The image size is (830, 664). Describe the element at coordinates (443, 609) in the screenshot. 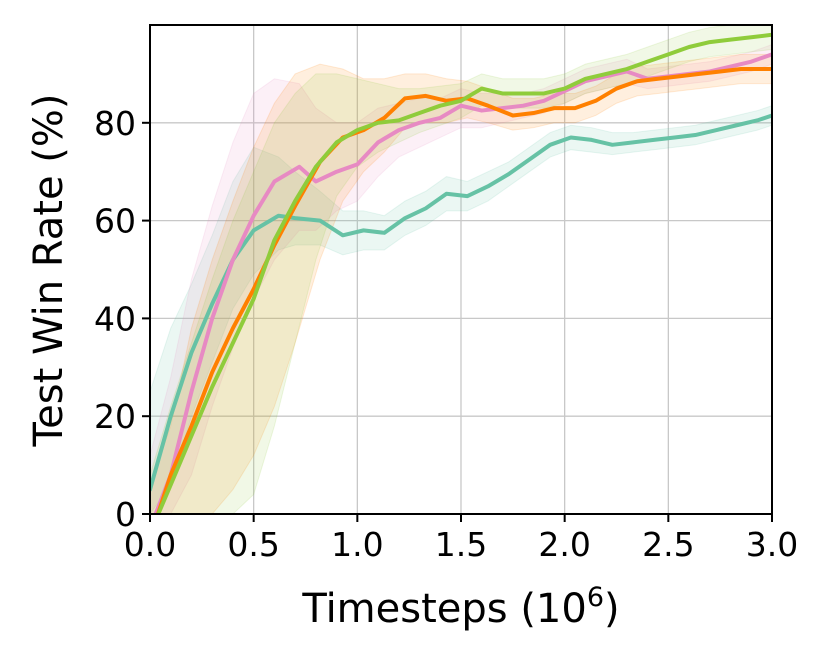

I see `x-axis-label-main: Timesteps (10` at that location.